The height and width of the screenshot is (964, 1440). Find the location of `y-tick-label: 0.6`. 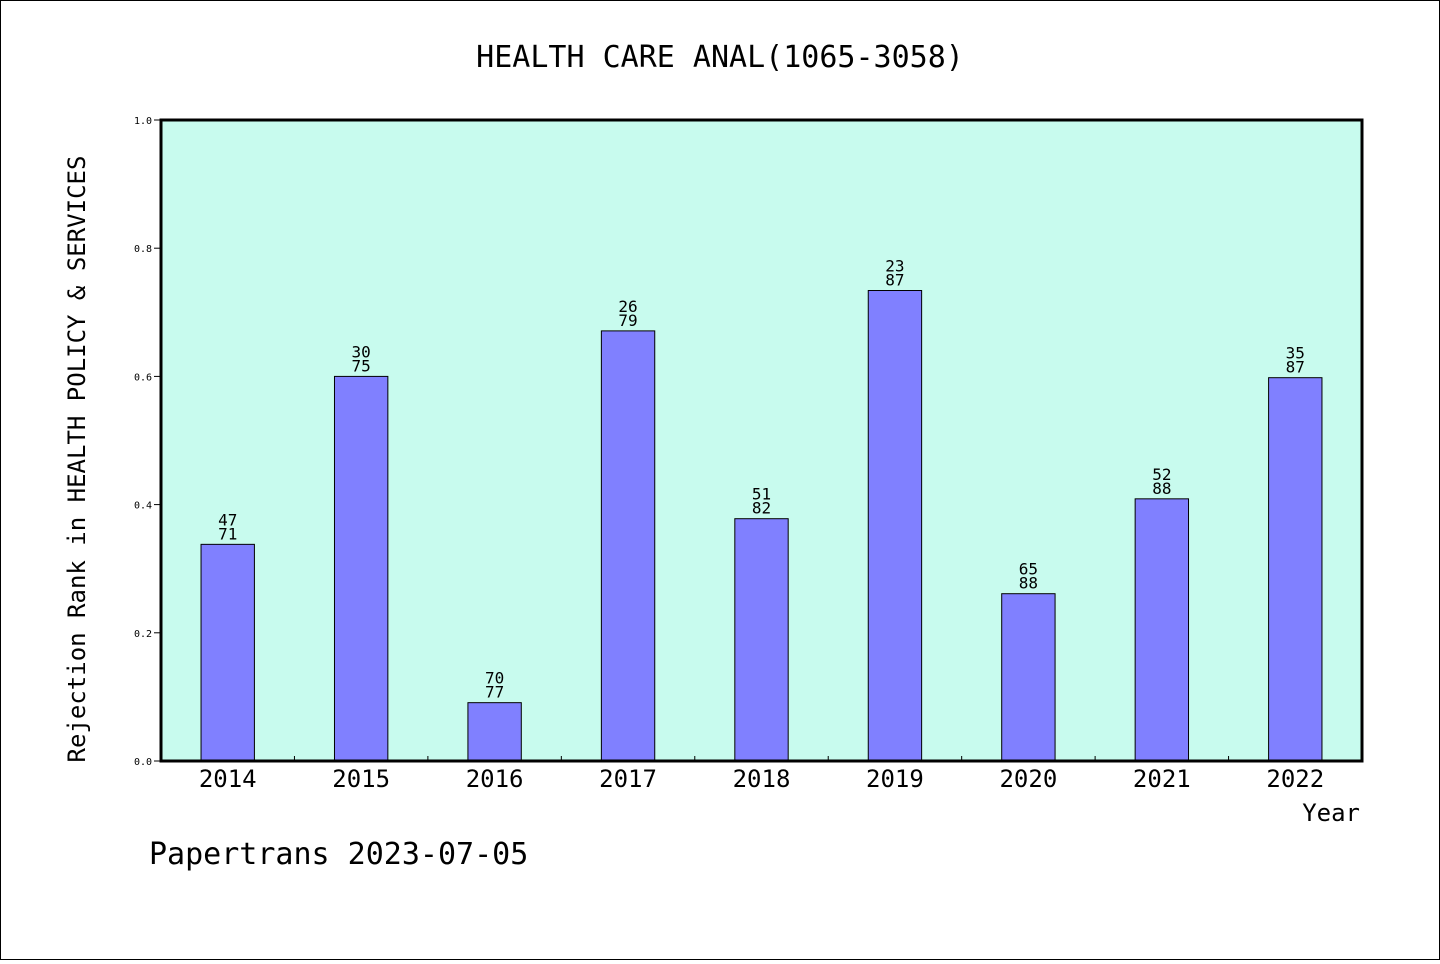

y-tick-label: 0.6 is located at coordinates (143, 377).